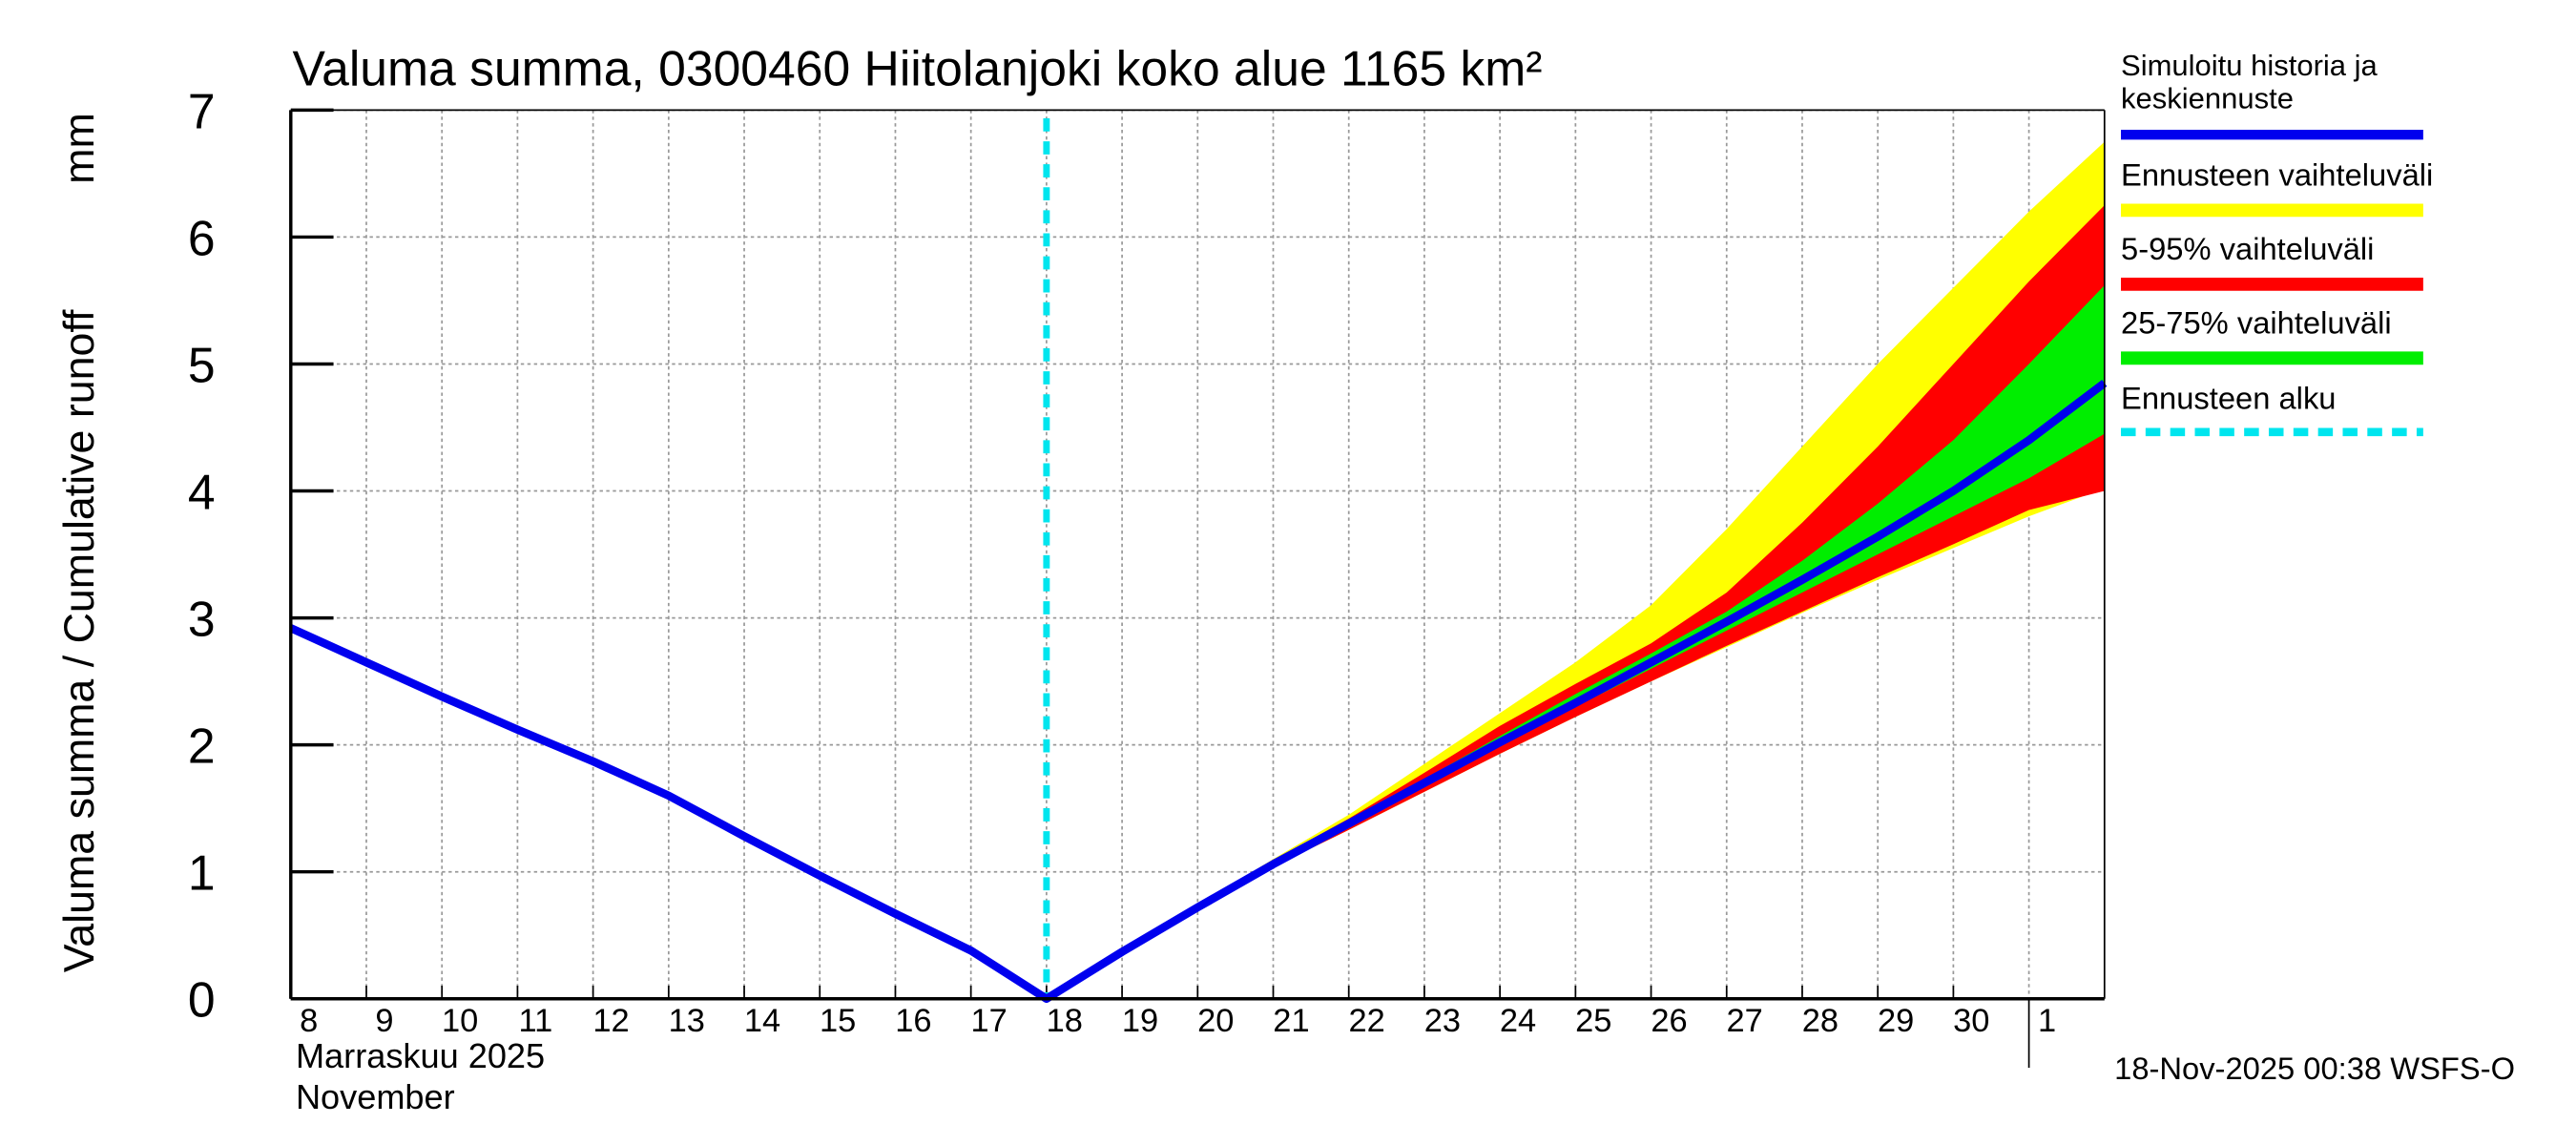 The width and height of the screenshot is (2576, 1145). What do you see at coordinates (687, 1021) in the screenshot?
I see `x-tick-label: 13` at bounding box center [687, 1021].